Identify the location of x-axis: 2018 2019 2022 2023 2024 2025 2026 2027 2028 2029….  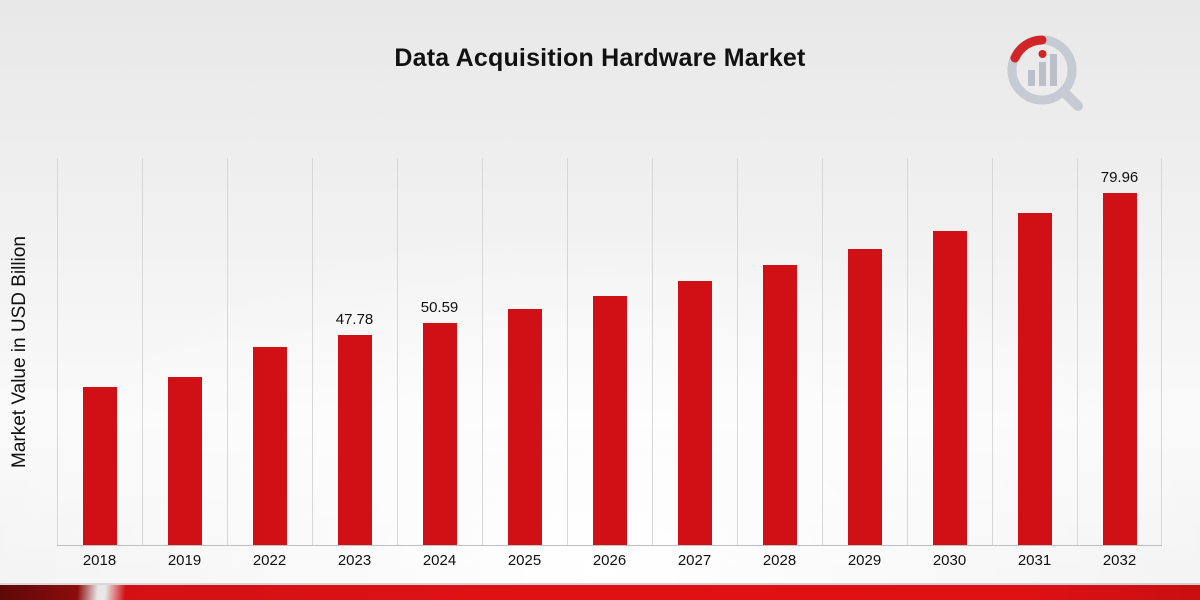
(609, 563).